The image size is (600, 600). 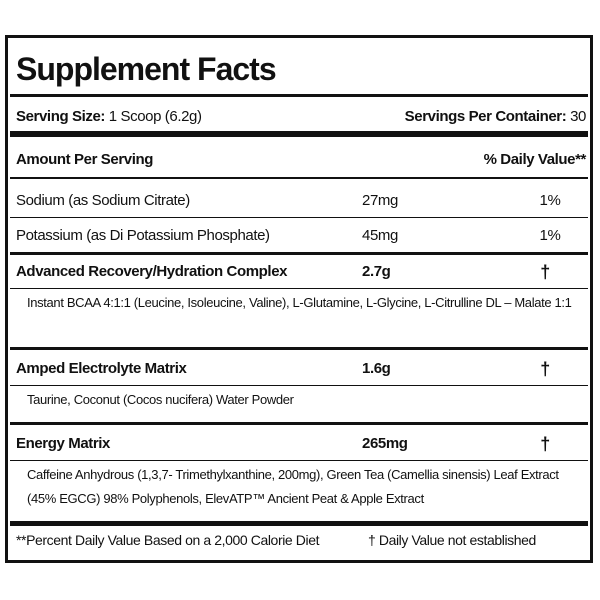 I want to click on label: Servings Per Container:, so click(x=485, y=116).